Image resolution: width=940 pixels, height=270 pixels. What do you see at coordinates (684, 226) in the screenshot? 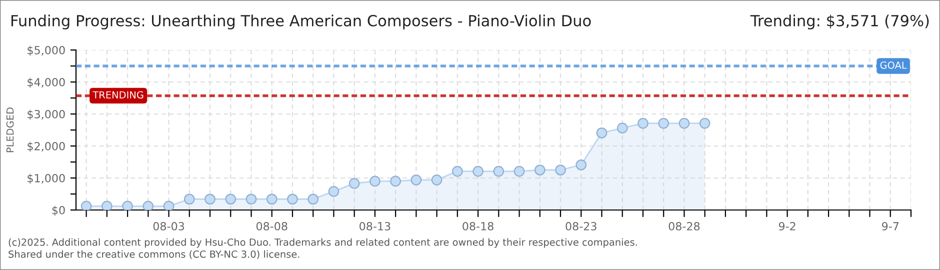
I see `x-tick-label: 08-28` at bounding box center [684, 226].